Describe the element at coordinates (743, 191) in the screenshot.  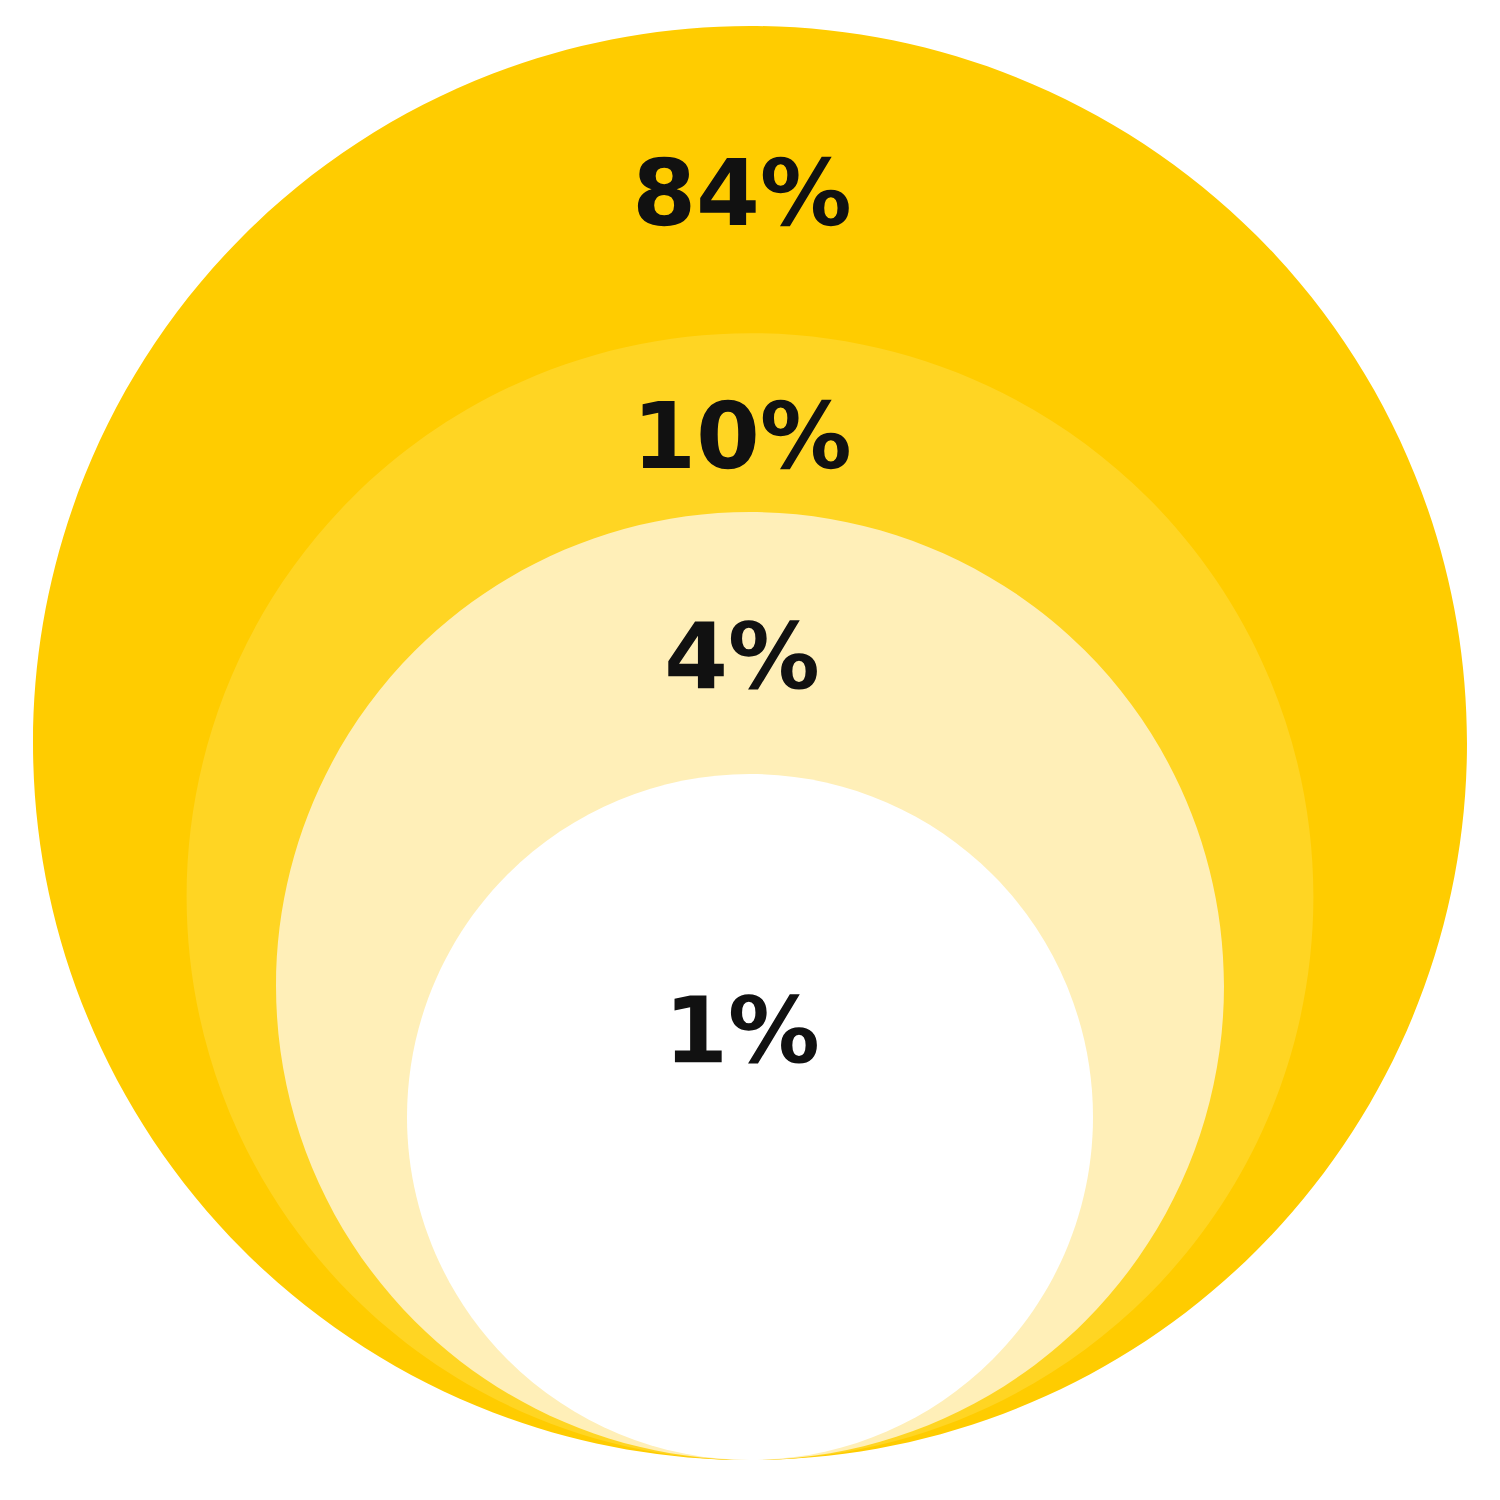
I see `data-label: 84%` at that location.